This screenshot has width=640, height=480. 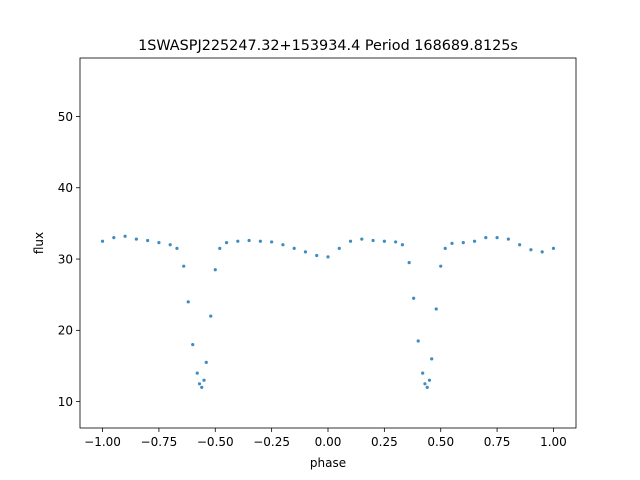 I want to click on y-tick-label: 20, so click(x=65, y=331).